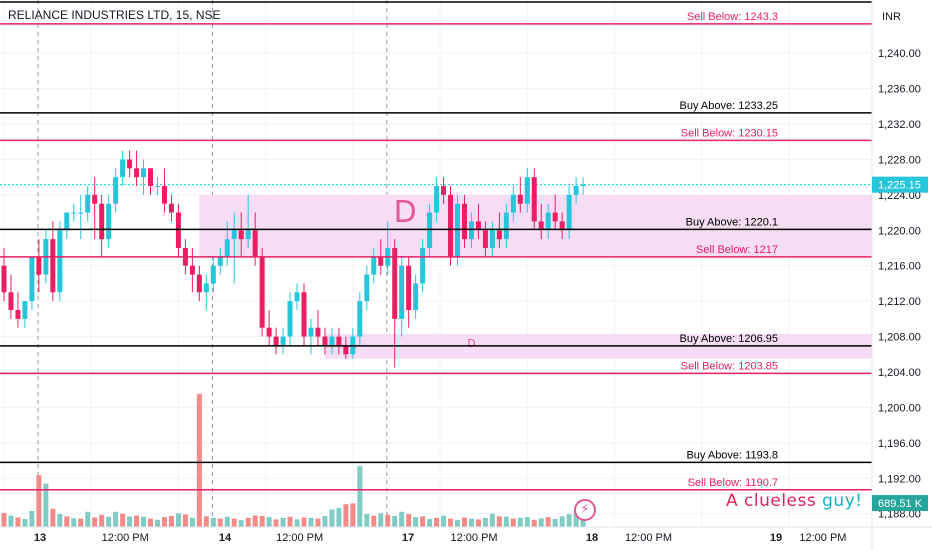 The image size is (932, 550). I want to click on sell-level-label: Sell Below: 1203.85, so click(729, 366).